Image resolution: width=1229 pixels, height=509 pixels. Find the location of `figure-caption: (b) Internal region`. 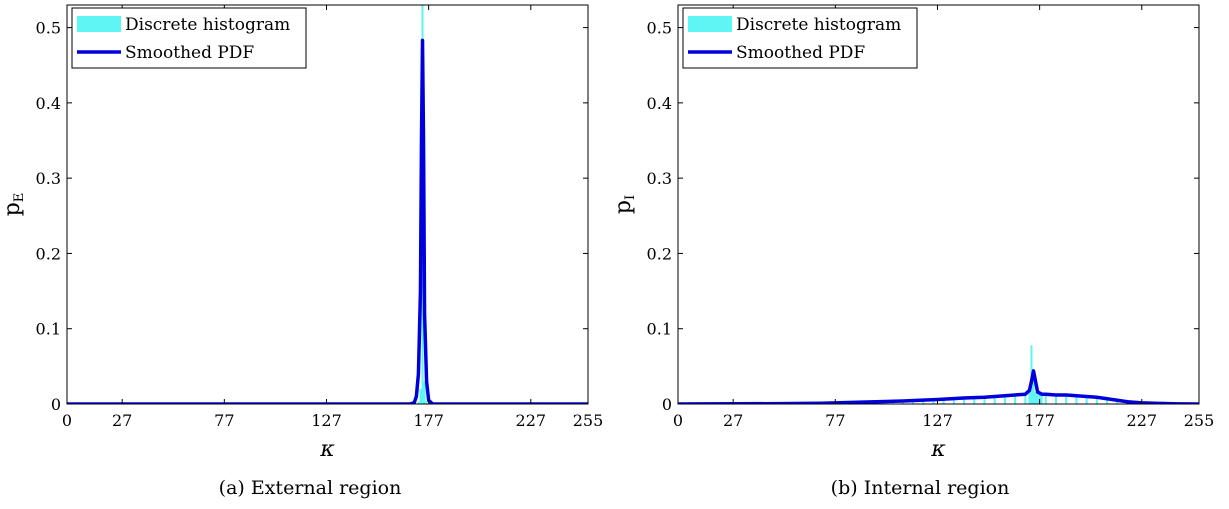

figure-caption: (b) Internal region is located at coordinates (920, 488).